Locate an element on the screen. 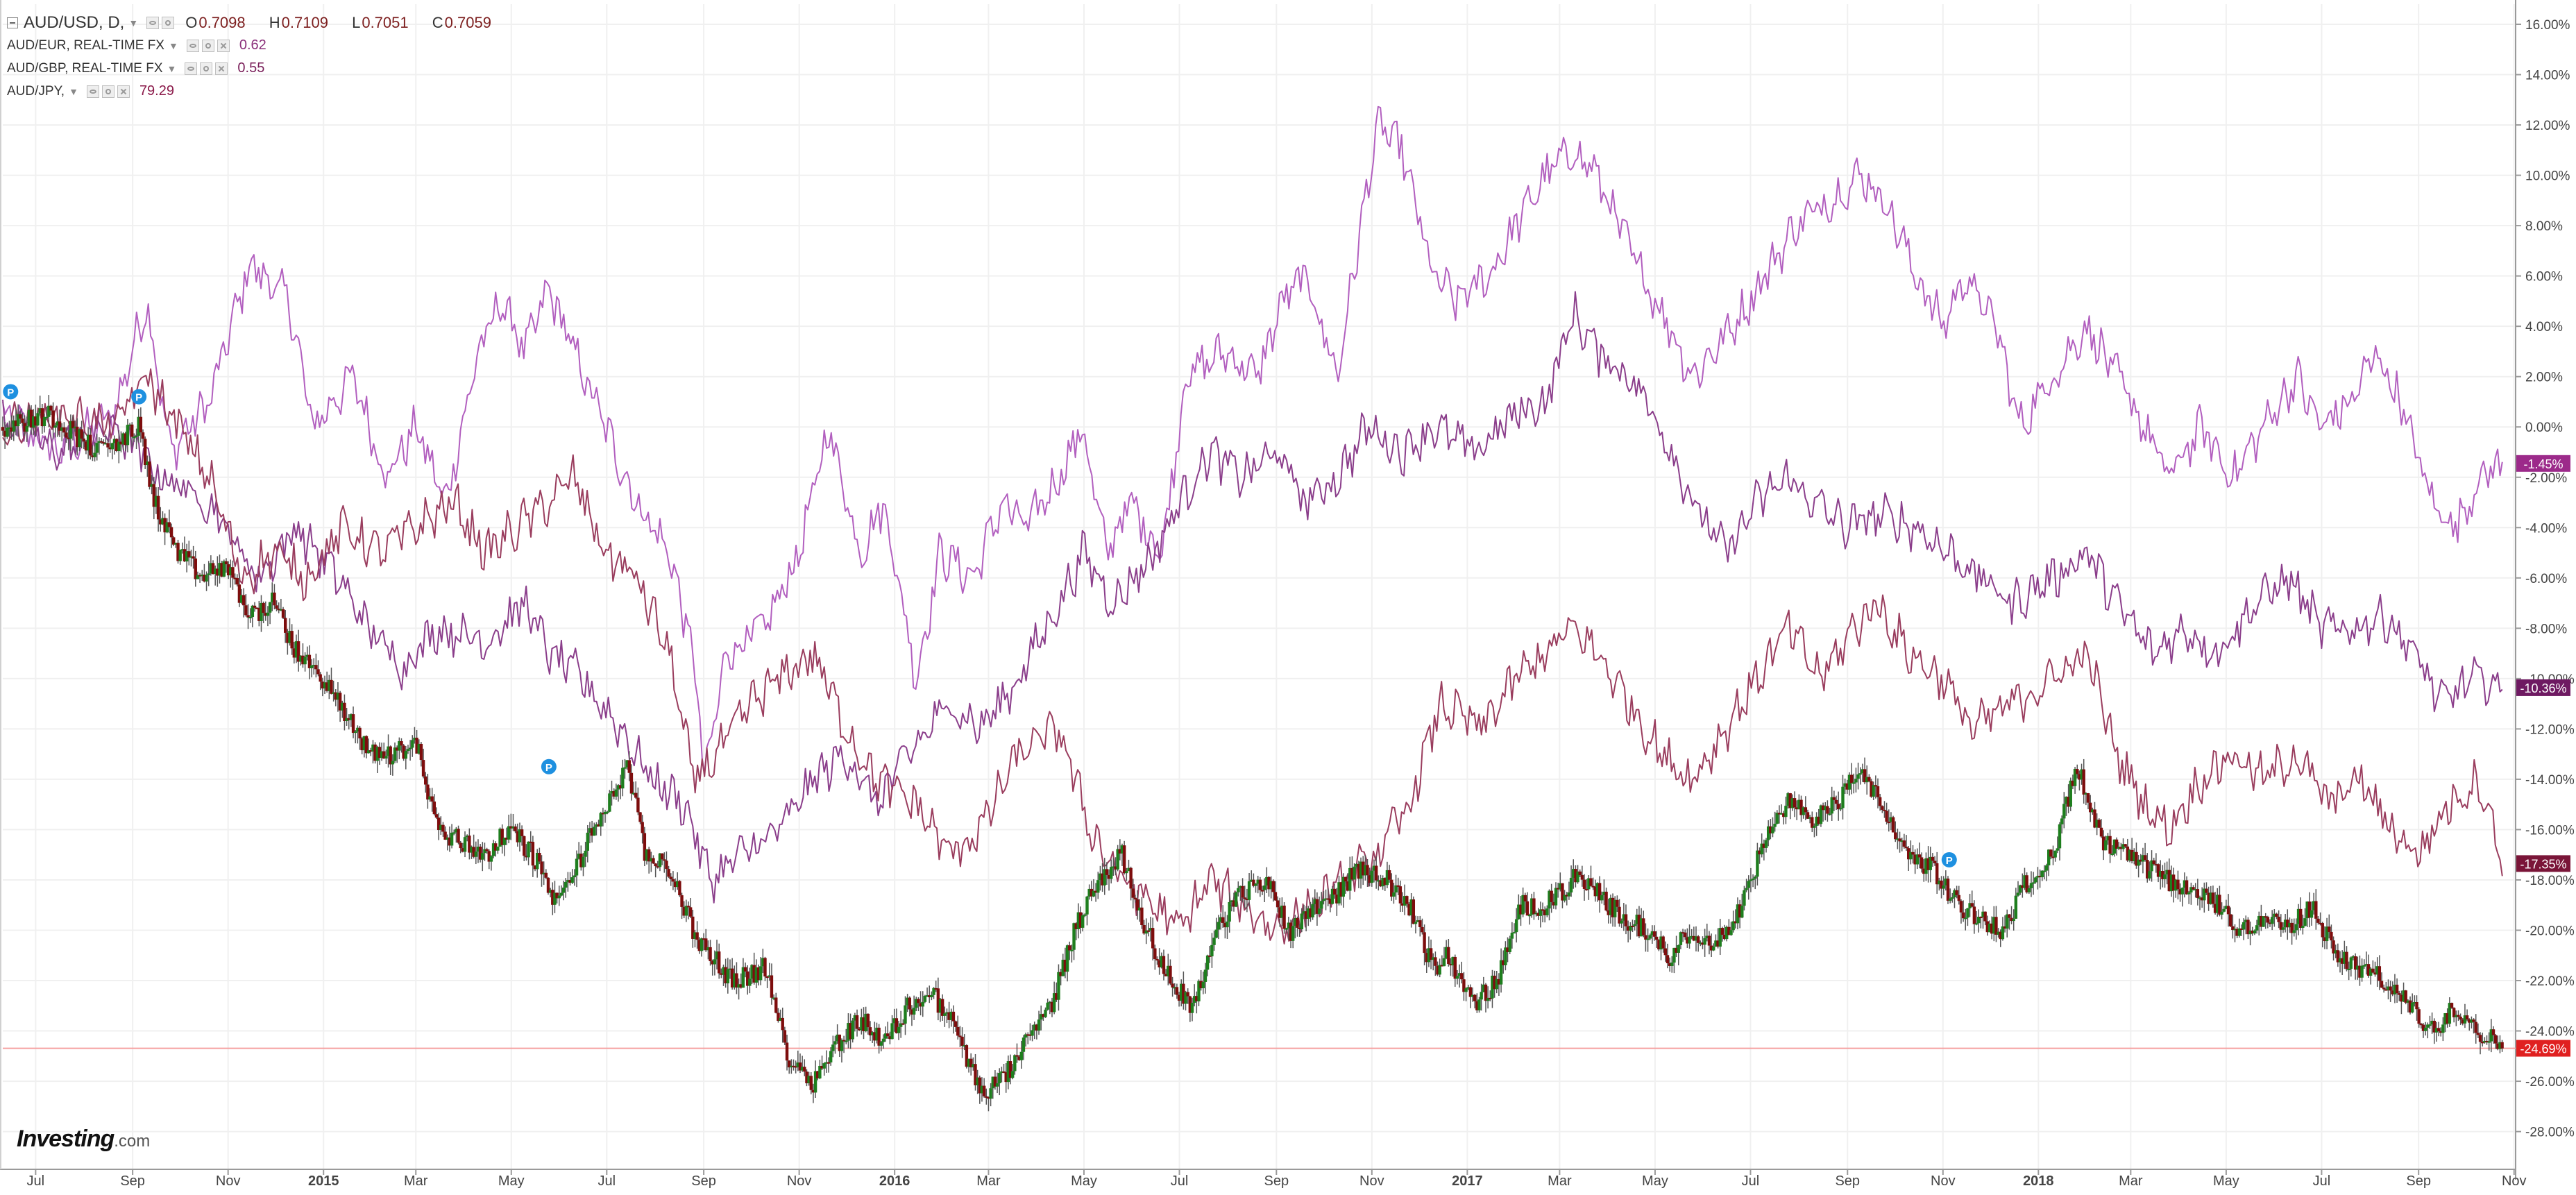 This screenshot has width=2576, height=1195. y-tick-label: -18.00% is located at coordinates (2550, 881).